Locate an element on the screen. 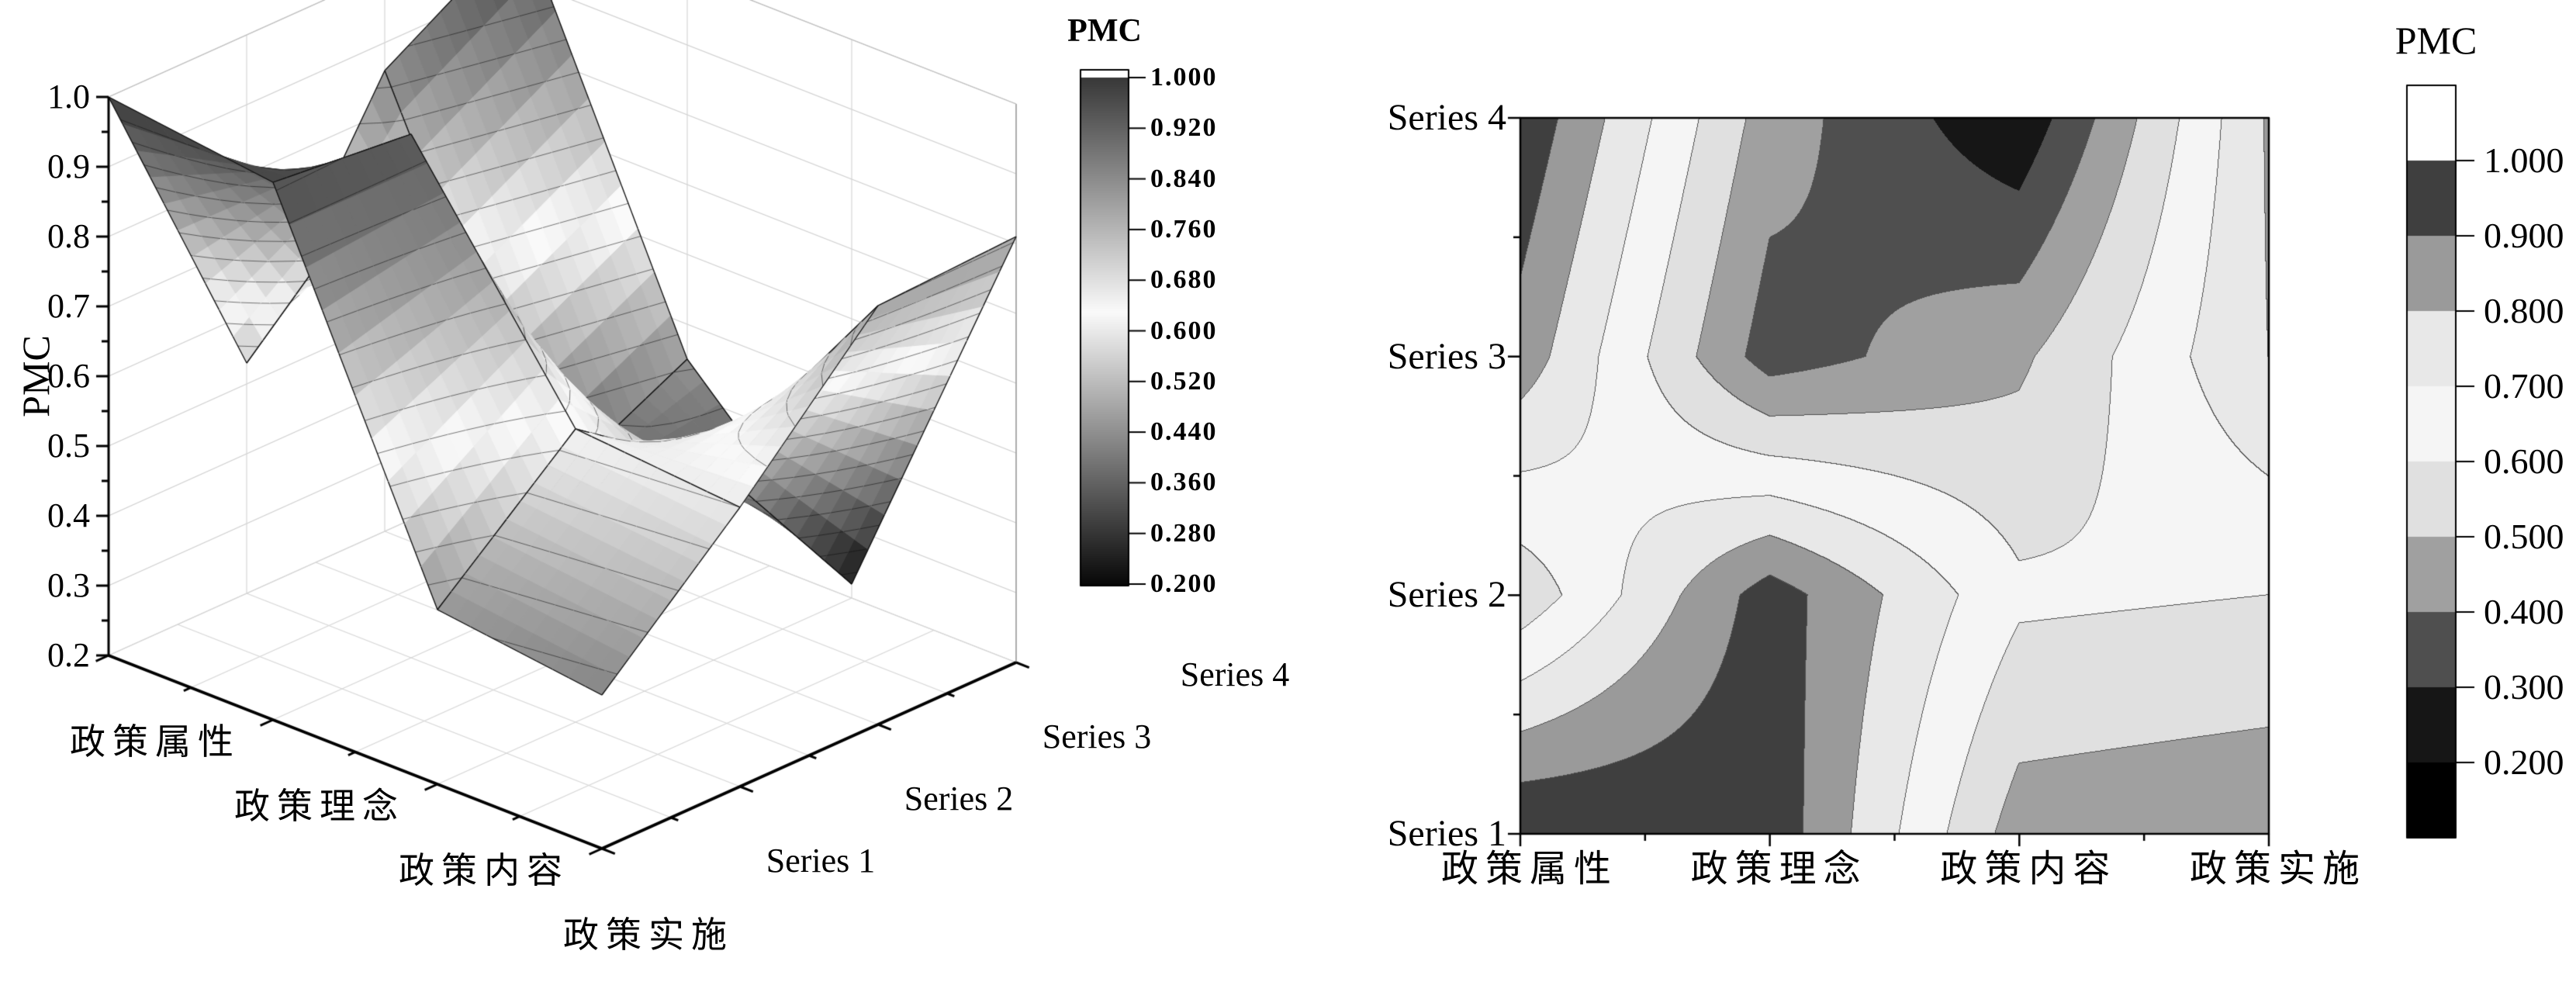 The image size is (2576, 982). surface-colorbar-tick-label: 0.920 is located at coordinates (1184, 128).